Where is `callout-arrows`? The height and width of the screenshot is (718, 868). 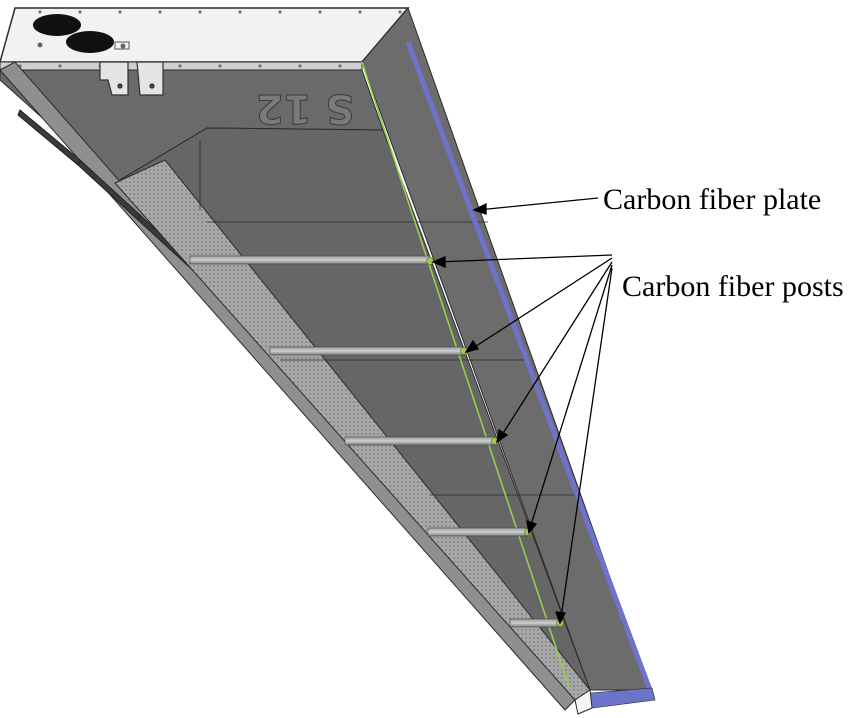
callout-arrows is located at coordinates (522, 411).